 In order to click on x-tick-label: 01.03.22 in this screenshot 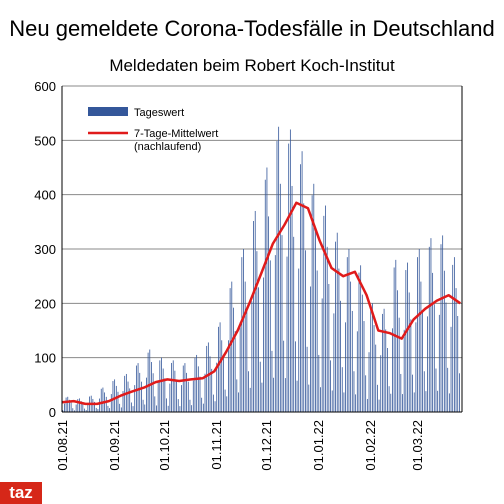, I will do `click(417, 445)`.